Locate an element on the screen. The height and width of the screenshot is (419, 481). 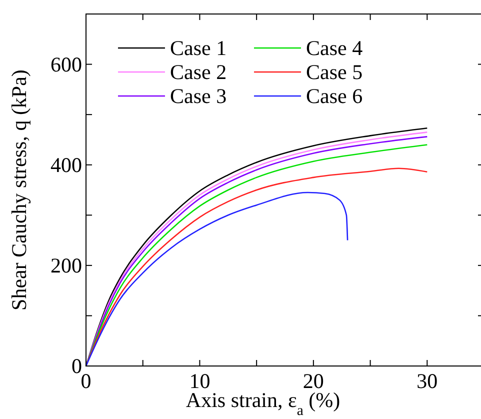
legend-label: Case 5 is located at coordinates (334, 72).